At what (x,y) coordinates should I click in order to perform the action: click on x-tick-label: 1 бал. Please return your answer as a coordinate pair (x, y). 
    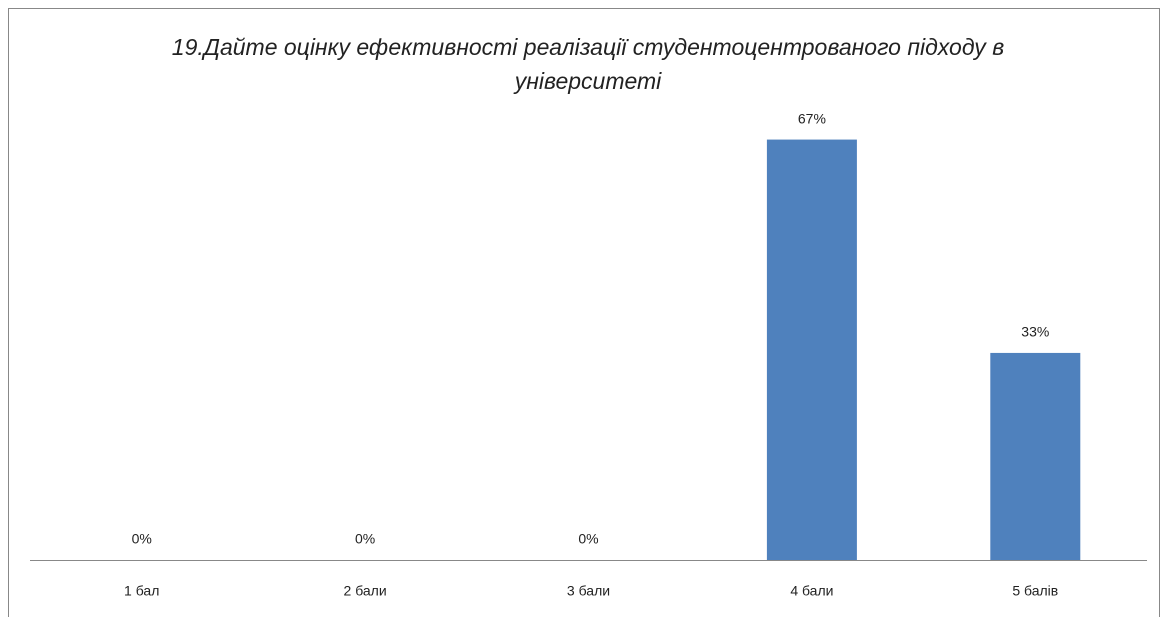
    Looking at the image, I should click on (141, 591).